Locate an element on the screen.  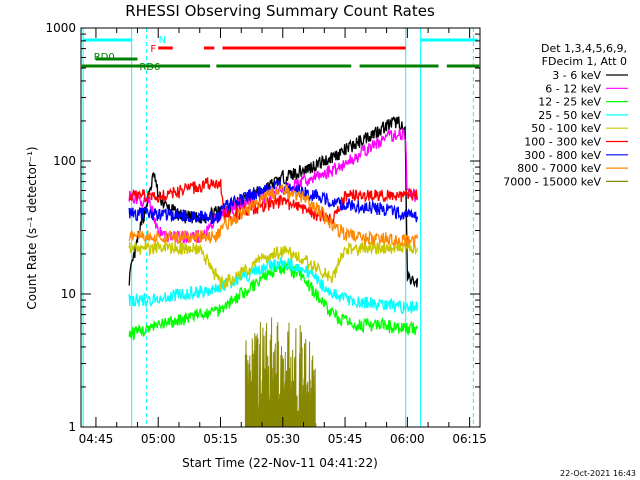
legend-label: 7000 - 15000 keV is located at coordinates (552, 181).